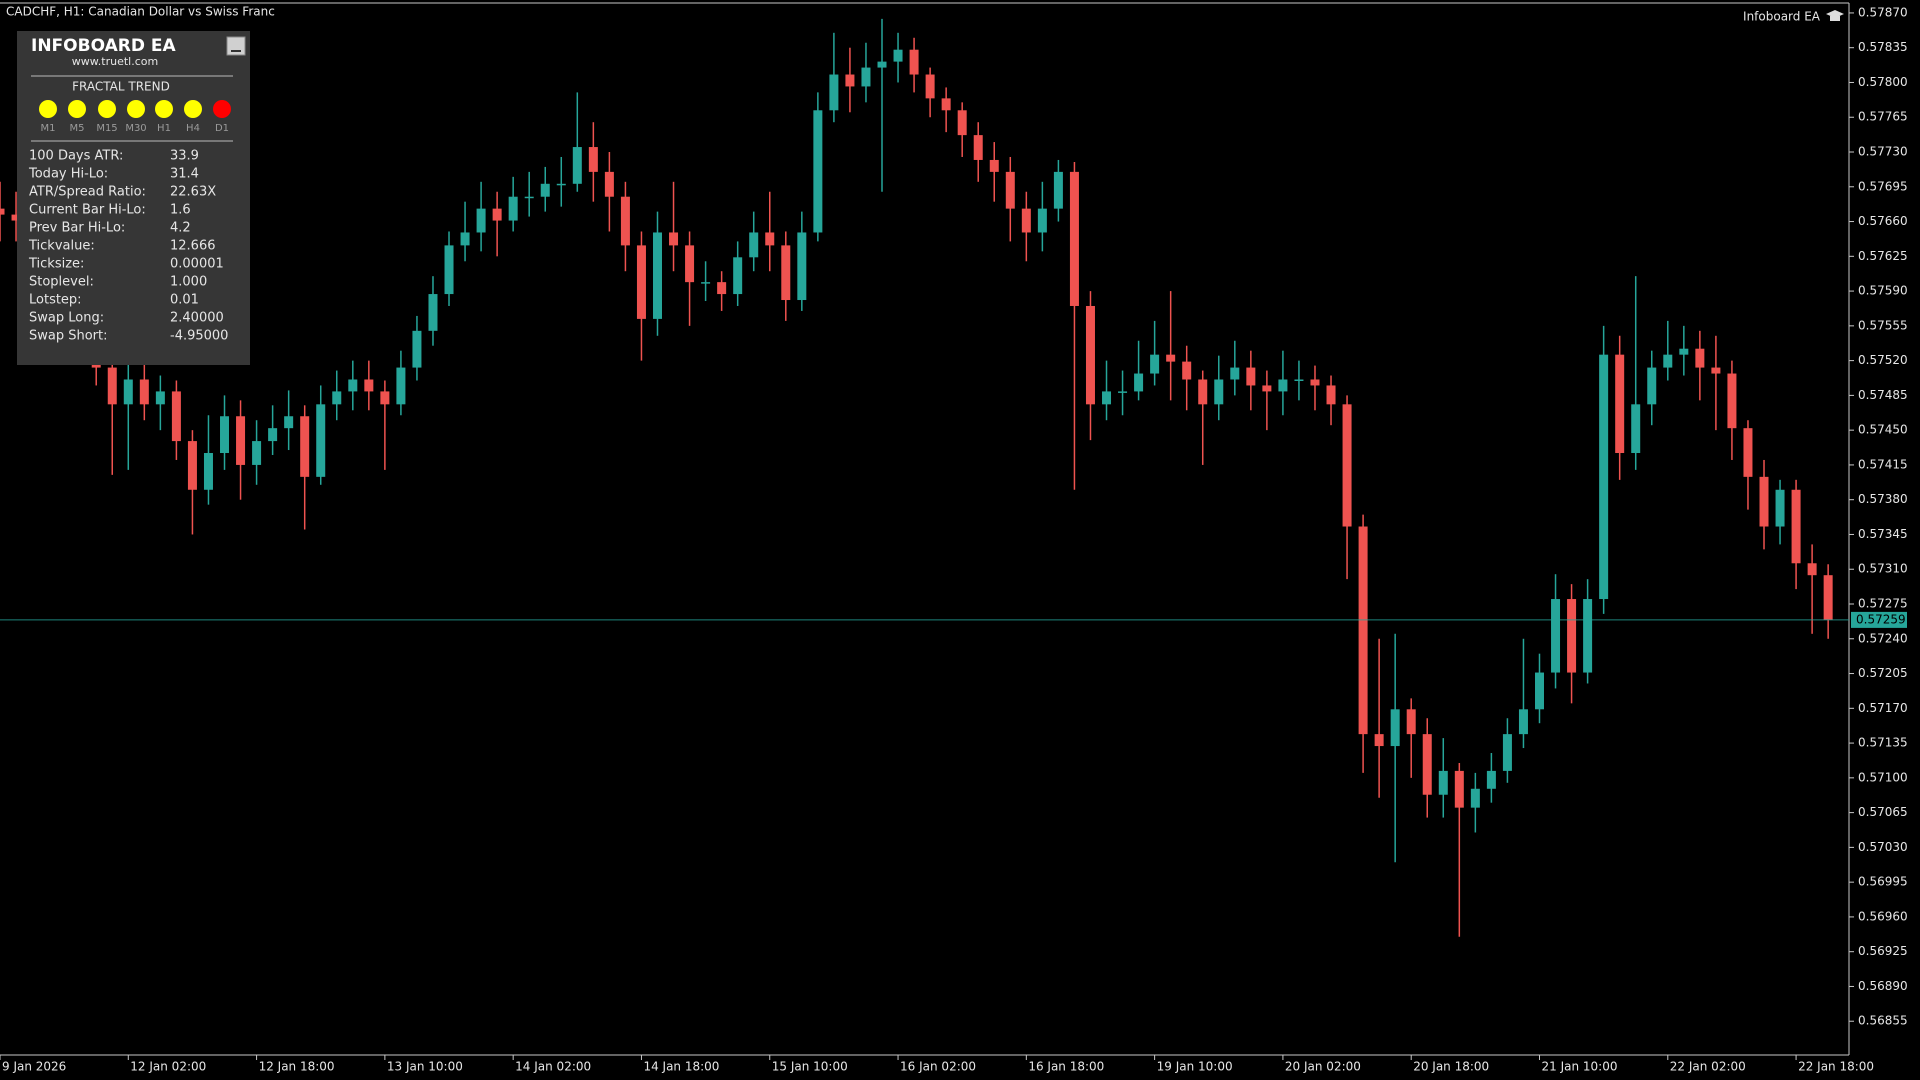  I want to click on info-value: 0.01, so click(184, 300).